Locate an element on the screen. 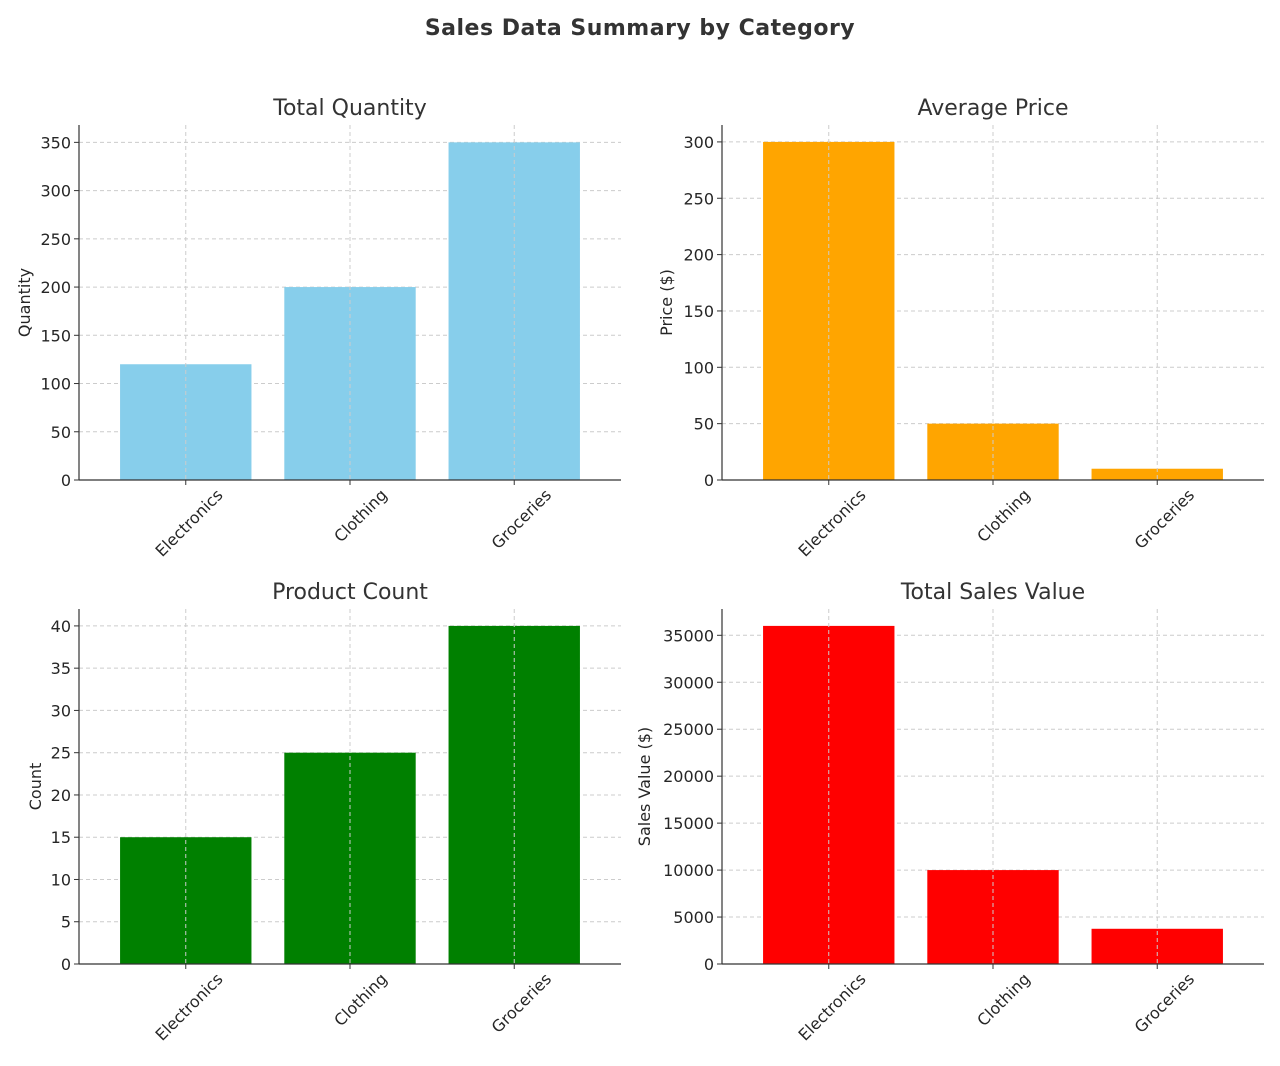 The width and height of the screenshot is (1280, 1066). y-tick-label: 5000 is located at coordinates (693, 917).